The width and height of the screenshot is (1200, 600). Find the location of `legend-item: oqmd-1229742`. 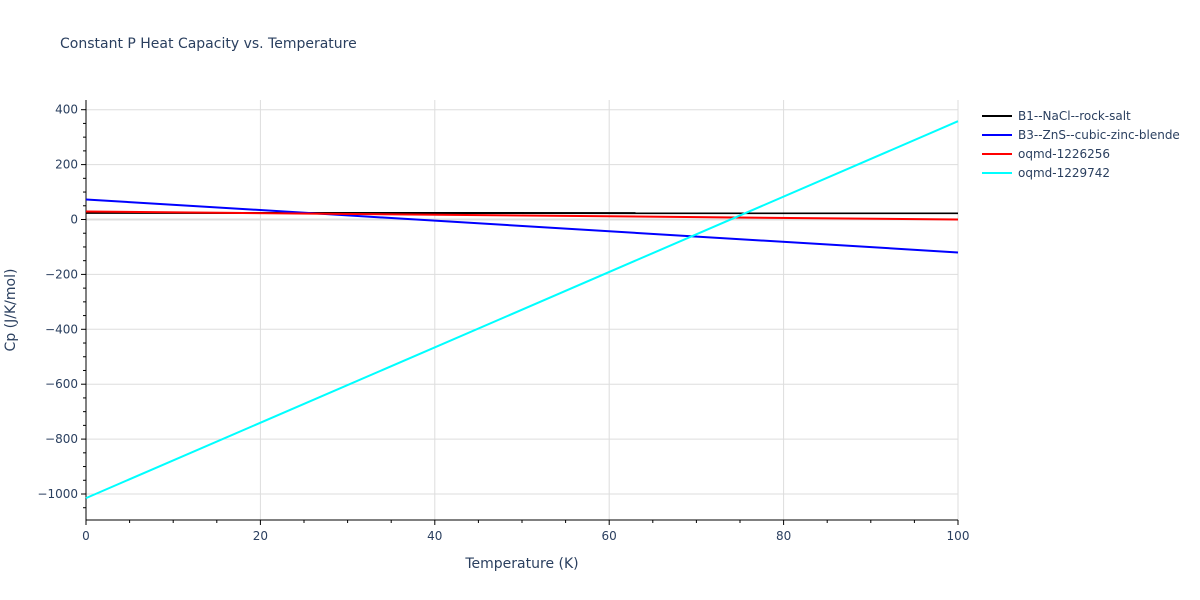

legend-item: oqmd-1229742 is located at coordinates (1081, 172).